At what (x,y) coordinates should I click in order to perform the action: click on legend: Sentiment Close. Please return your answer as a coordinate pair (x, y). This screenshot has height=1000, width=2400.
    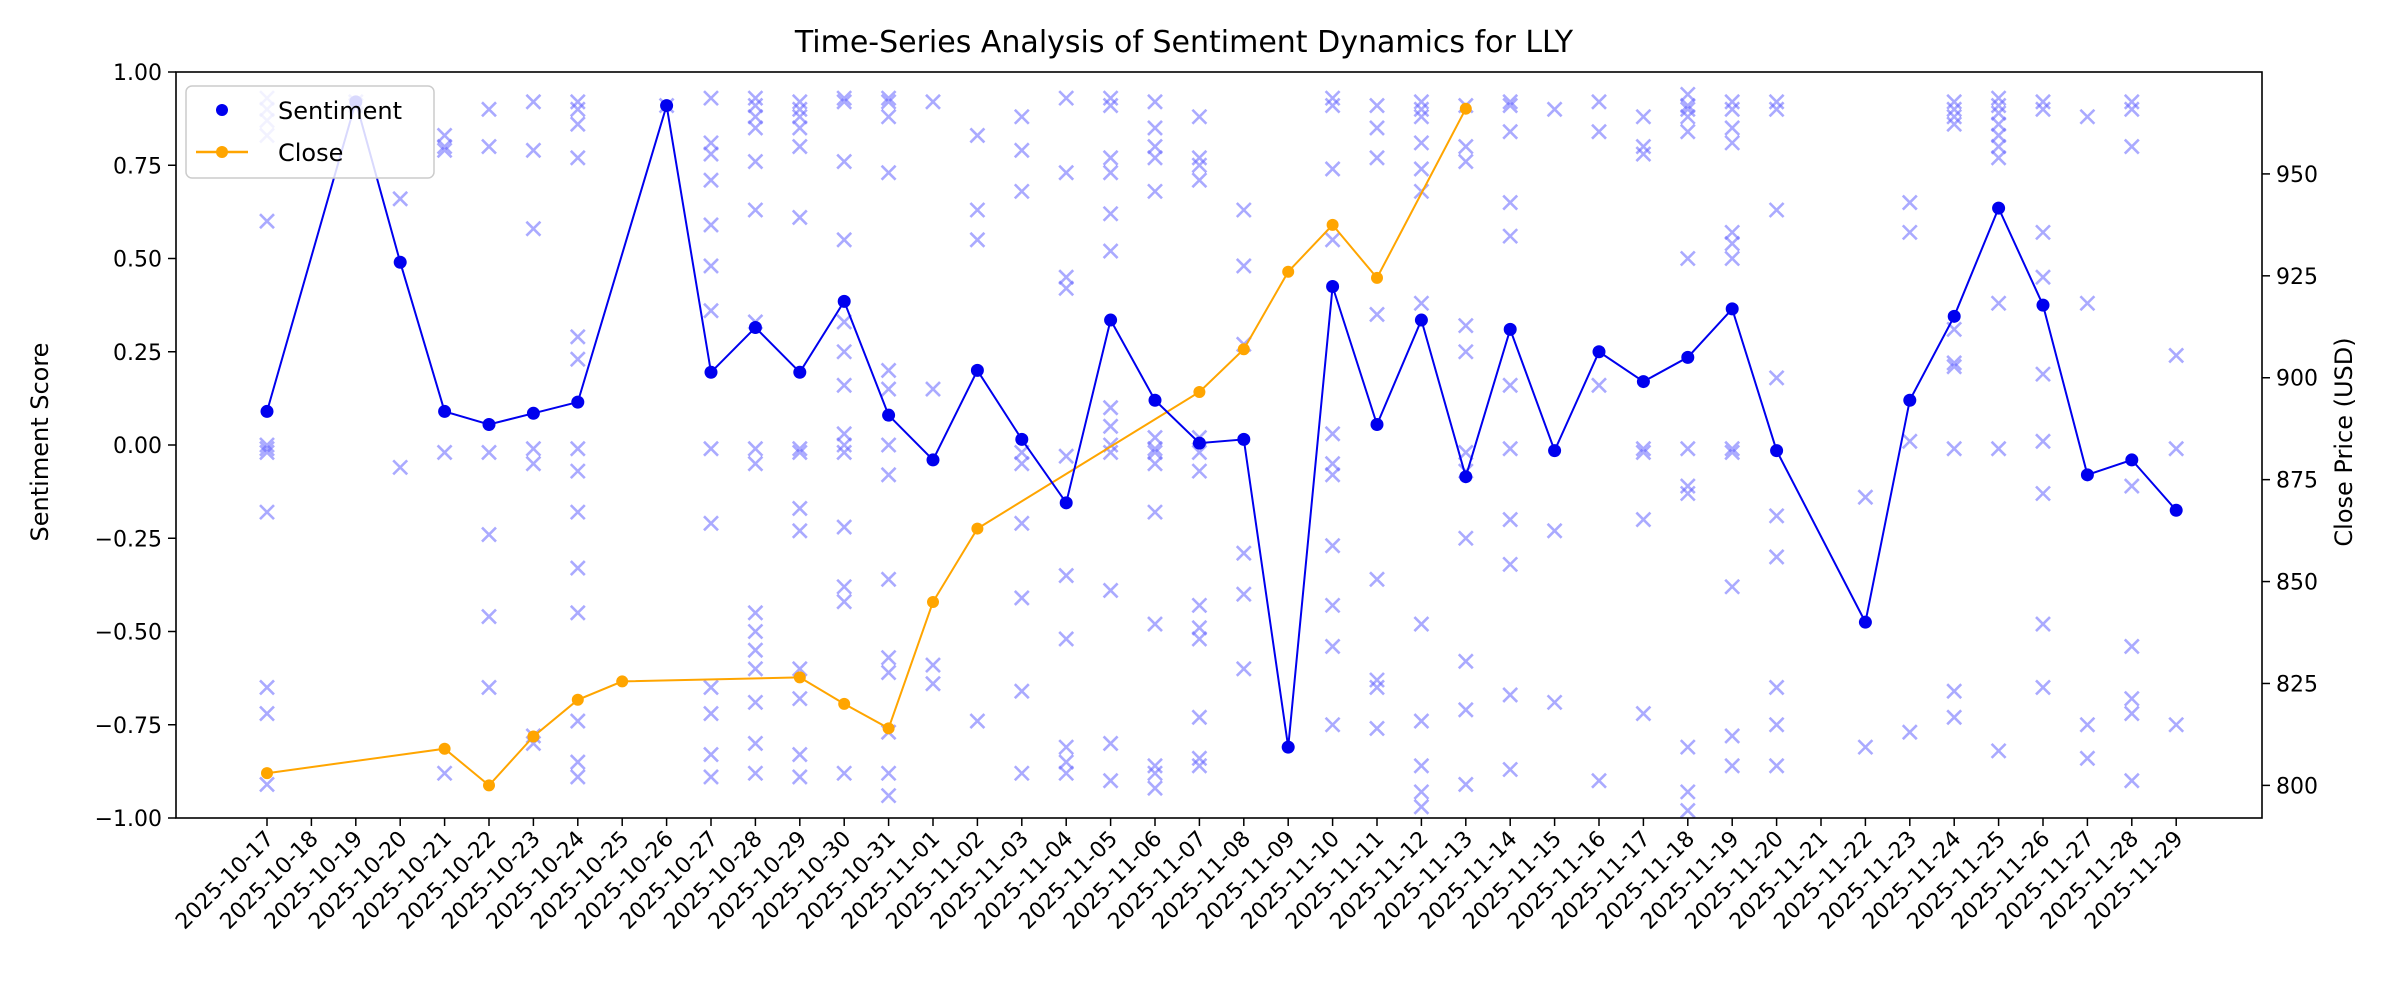
    Looking at the image, I should click on (310, 132).